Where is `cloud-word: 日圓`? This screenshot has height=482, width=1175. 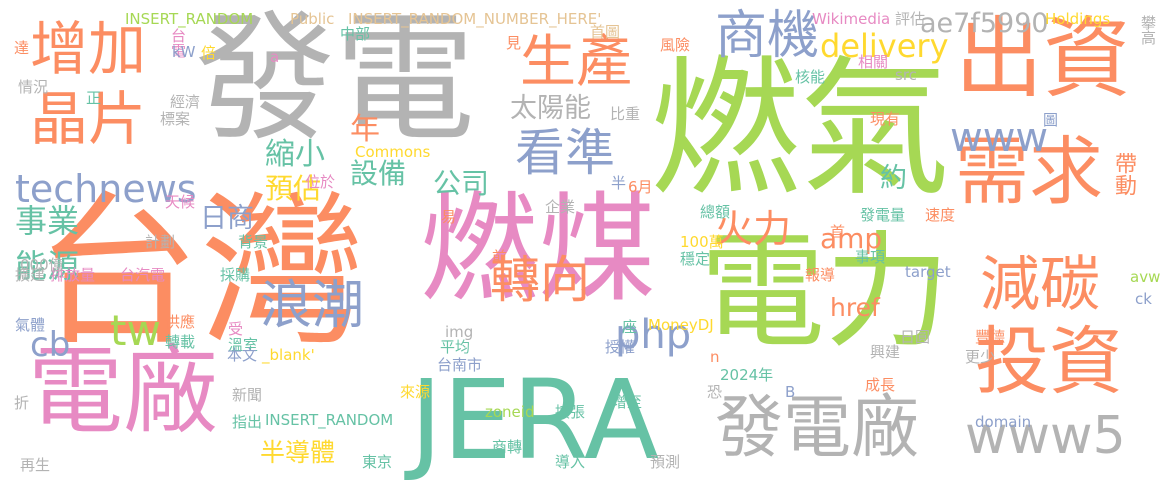 cloud-word: 日圓 is located at coordinates (915, 337).